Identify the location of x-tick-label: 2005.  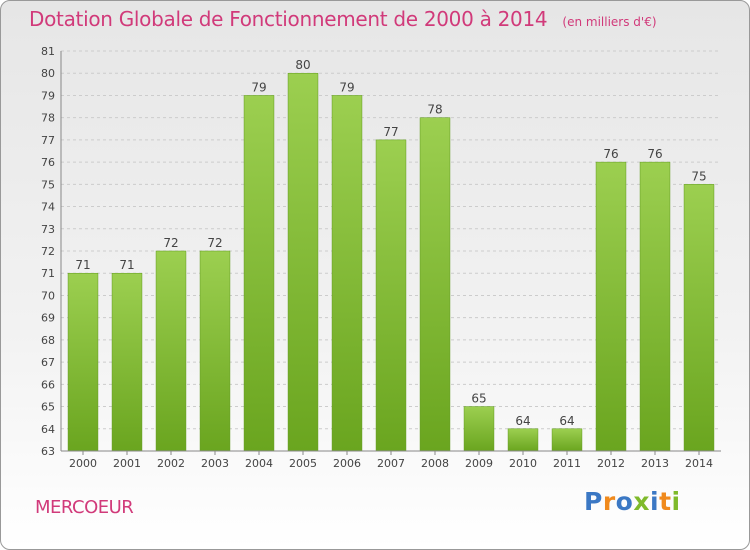
(303, 463).